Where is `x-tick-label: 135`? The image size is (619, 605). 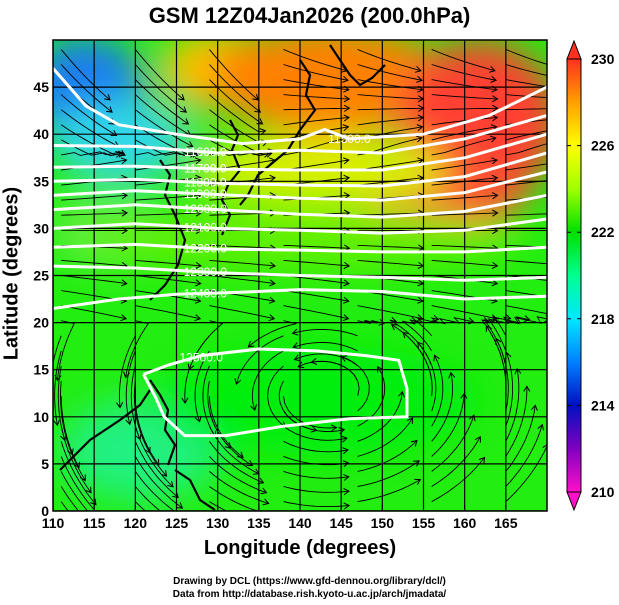
x-tick-label: 135 is located at coordinates (259, 523).